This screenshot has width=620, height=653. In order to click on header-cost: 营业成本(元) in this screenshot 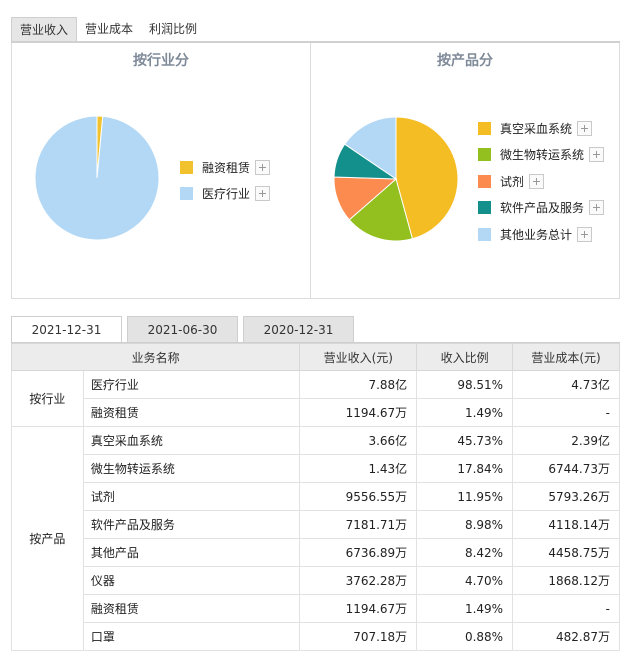, I will do `click(566, 357)`.